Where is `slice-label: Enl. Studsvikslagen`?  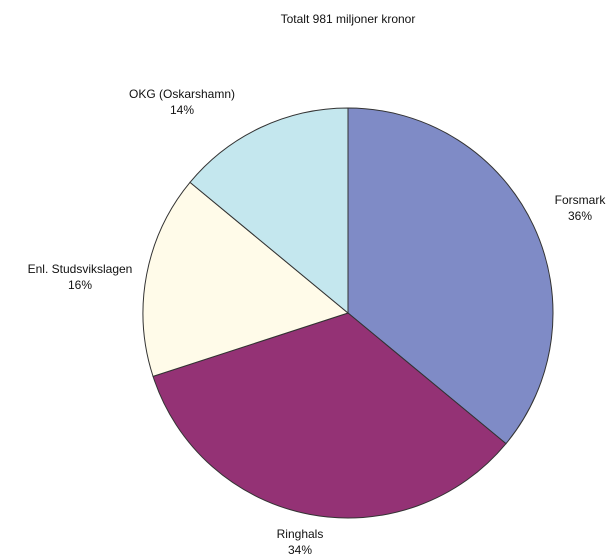 slice-label: Enl. Studsvikslagen is located at coordinates (80, 269).